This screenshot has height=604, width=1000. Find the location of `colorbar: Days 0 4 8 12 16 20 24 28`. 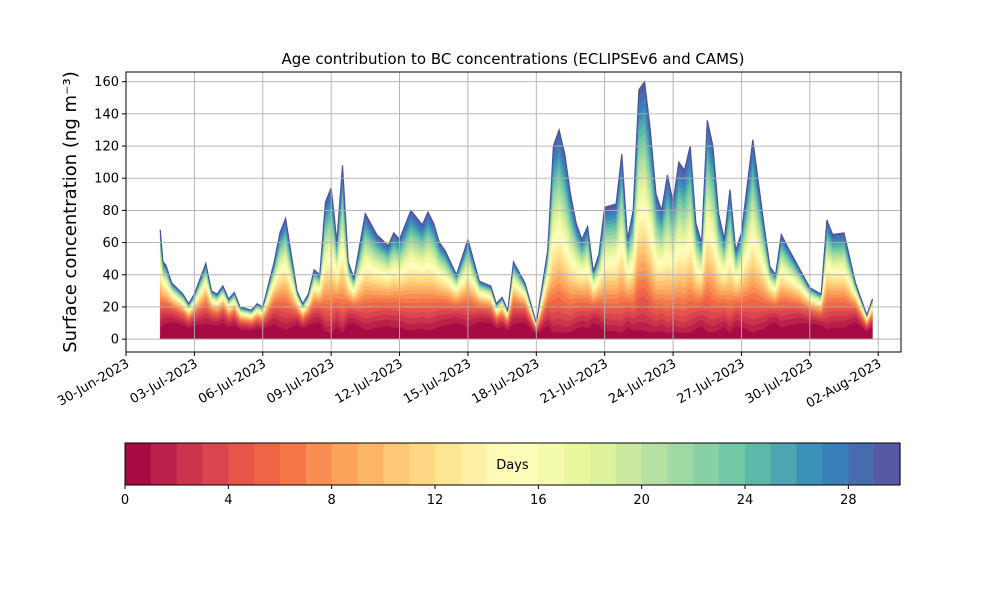

colorbar: Days 0 4 8 12 16 20 24 28 is located at coordinates (511, 475).